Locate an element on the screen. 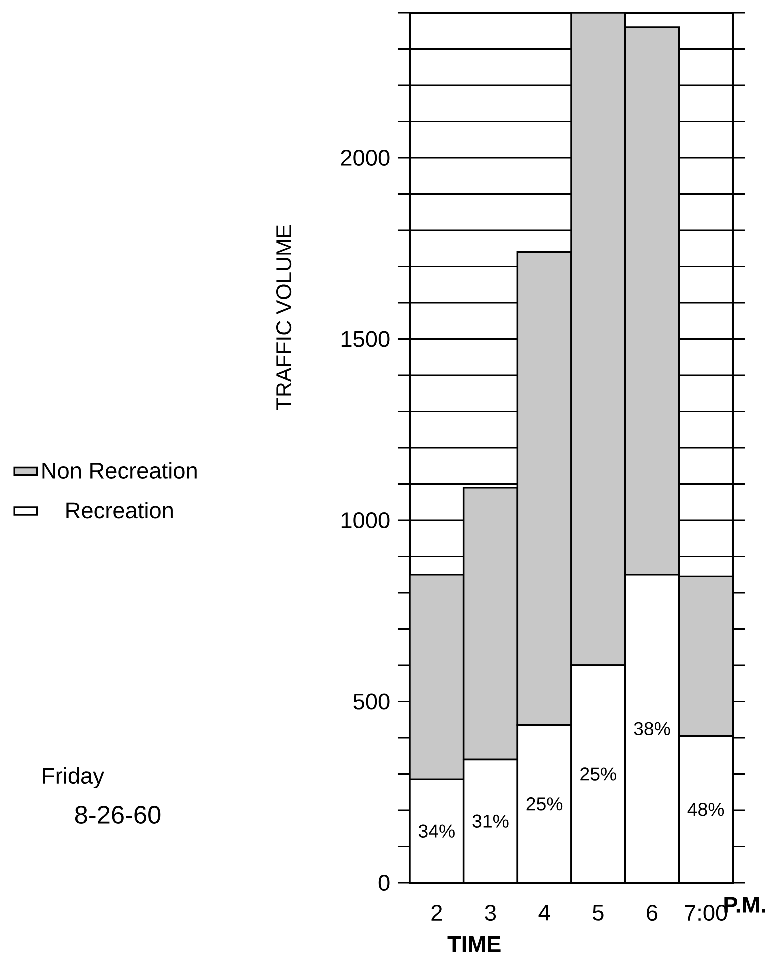 Image resolution: width=773 pixels, height=976 pixels. y-axis-title: TRAFFIC VOLUME is located at coordinates (284, 317).